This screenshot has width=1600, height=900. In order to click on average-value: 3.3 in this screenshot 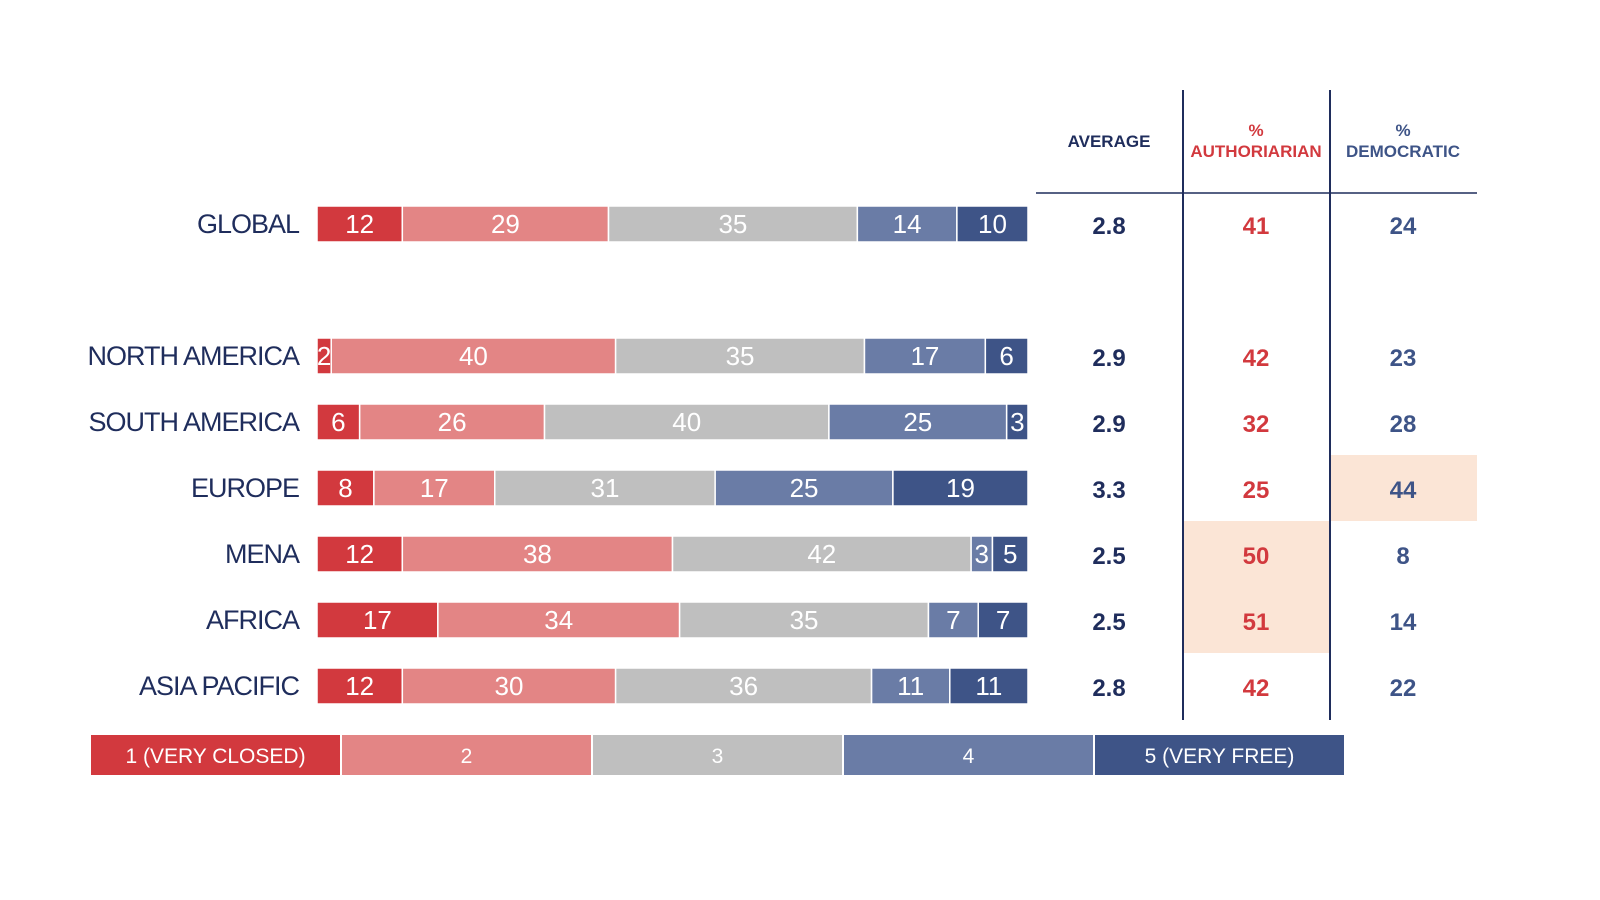, I will do `click(1108, 490)`.